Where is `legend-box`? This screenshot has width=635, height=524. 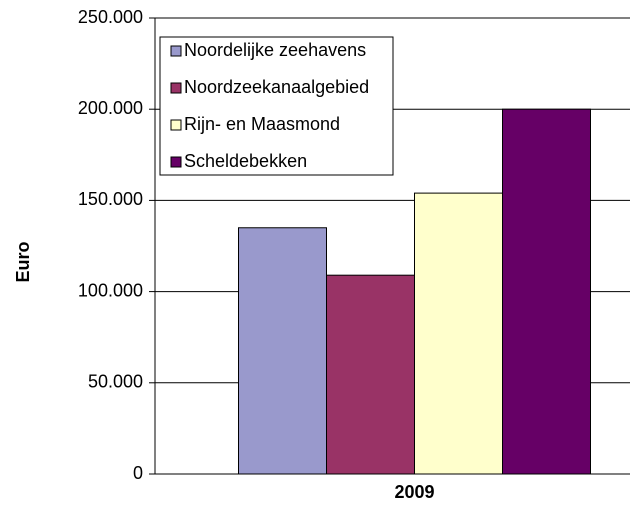 legend-box is located at coordinates (276, 106).